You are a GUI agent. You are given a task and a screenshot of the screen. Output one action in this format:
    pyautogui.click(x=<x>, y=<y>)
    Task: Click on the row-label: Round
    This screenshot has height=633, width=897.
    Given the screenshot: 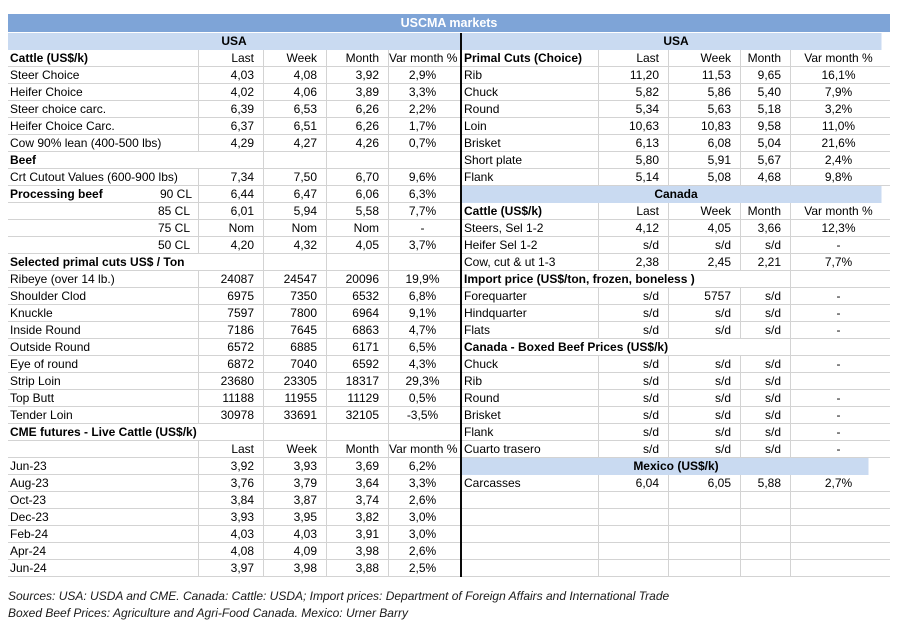 What is the action you would take?
    pyautogui.click(x=530, y=109)
    